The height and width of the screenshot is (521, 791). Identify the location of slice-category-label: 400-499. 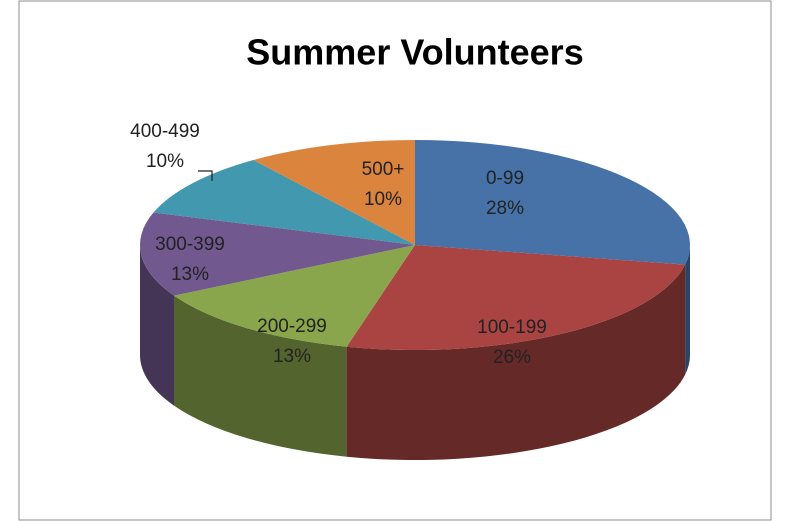
(165, 131).